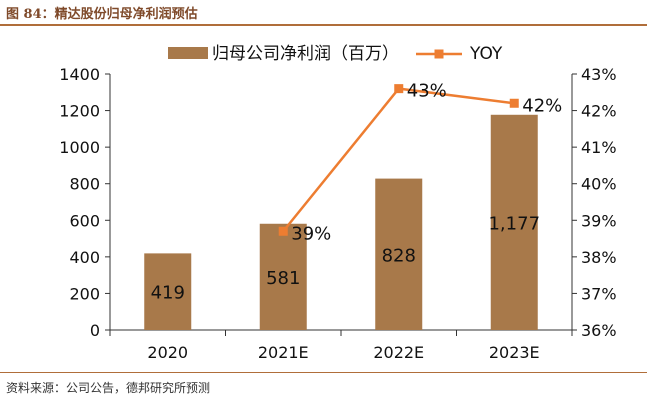 This screenshot has width=647, height=407. What do you see at coordinates (305, 54) in the screenshot?
I see `legend-bar-label: 归母公司净利润（百万）` at bounding box center [305, 54].